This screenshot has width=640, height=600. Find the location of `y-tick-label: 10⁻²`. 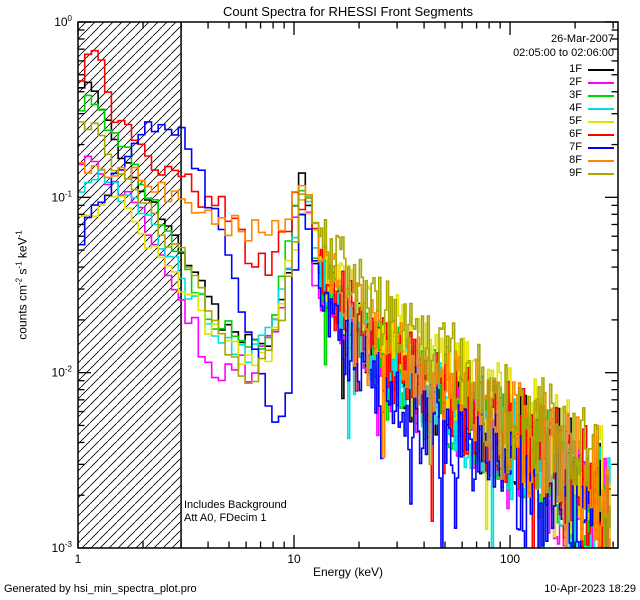

y-tick-label: 10⁻² is located at coordinates (62, 372).